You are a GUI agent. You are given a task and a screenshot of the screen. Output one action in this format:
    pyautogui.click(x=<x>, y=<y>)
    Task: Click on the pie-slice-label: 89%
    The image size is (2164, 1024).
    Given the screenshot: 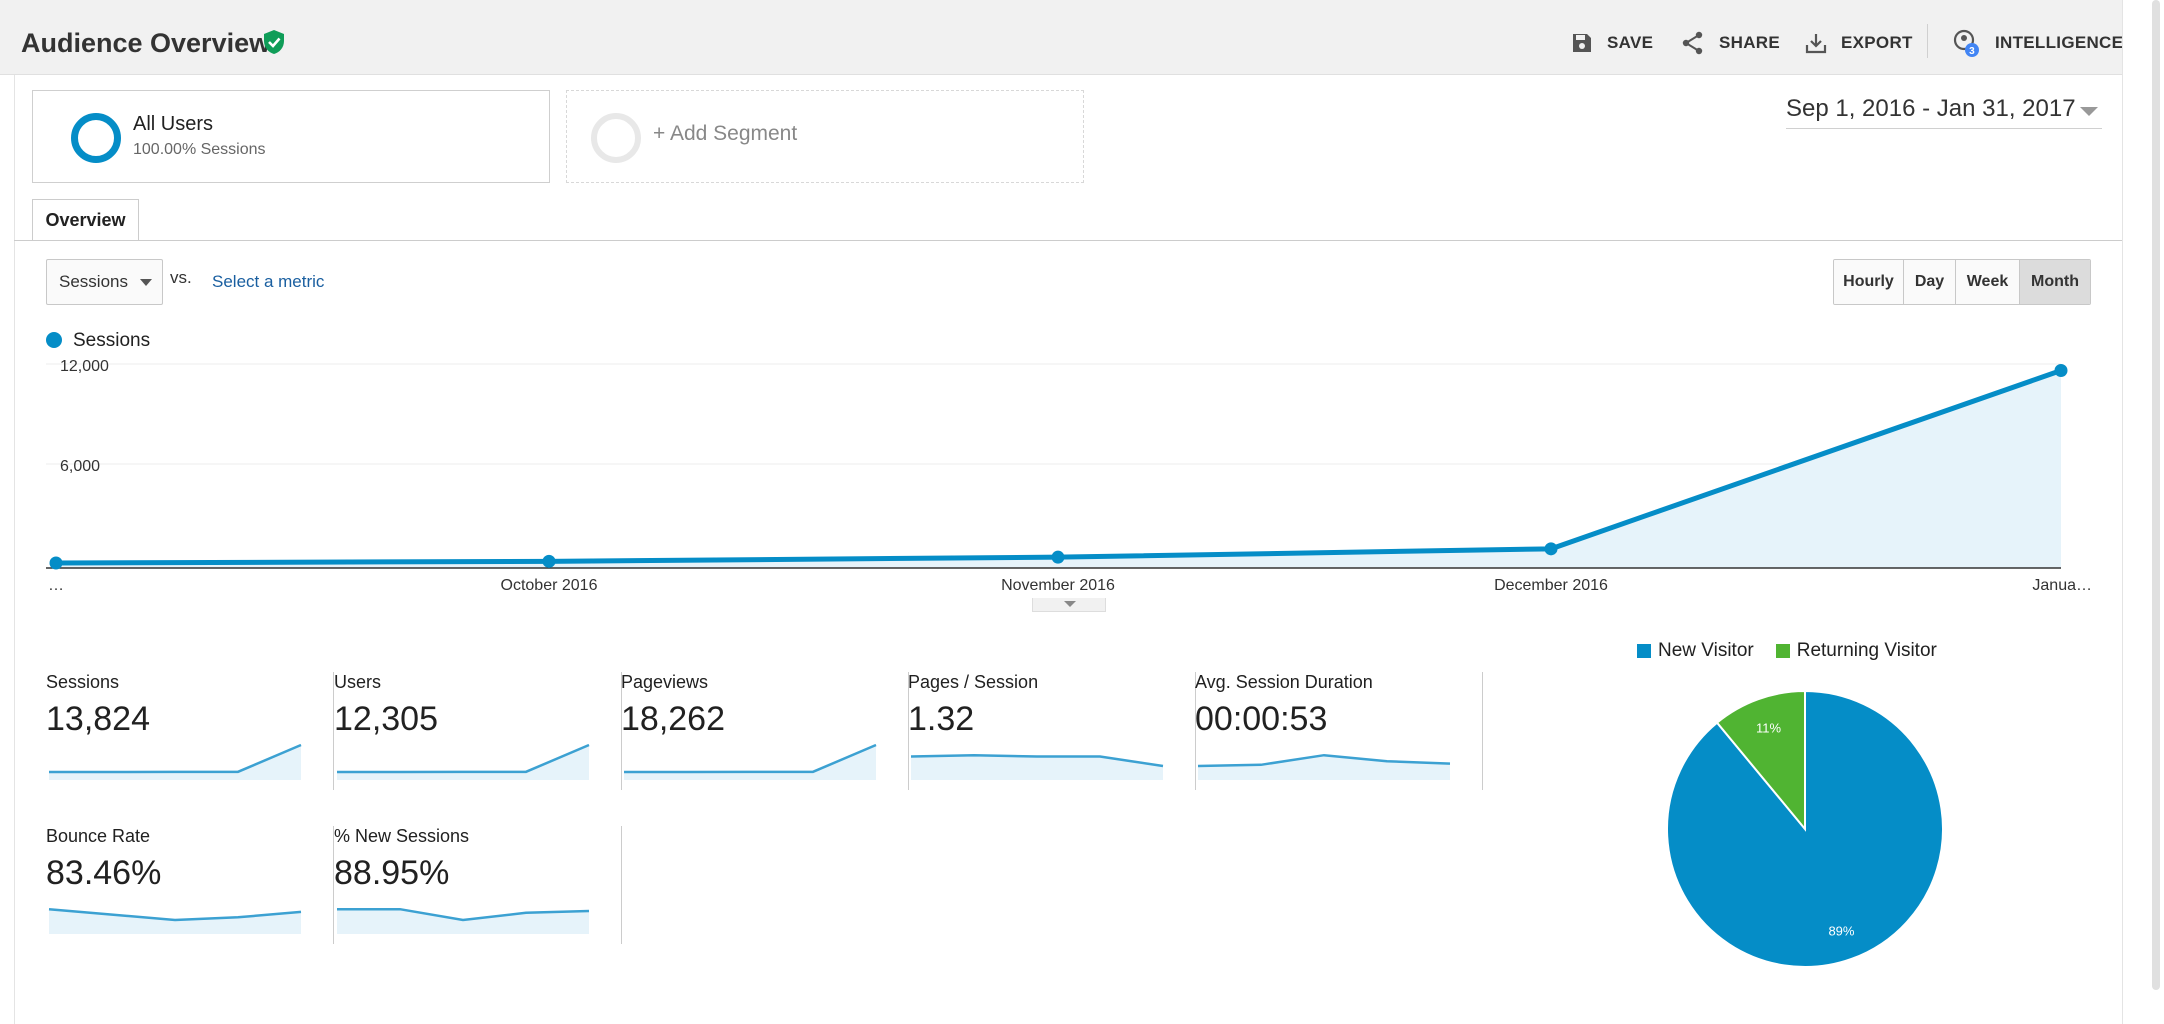 What is the action you would take?
    pyautogui.click(x=1841, y=930)
    